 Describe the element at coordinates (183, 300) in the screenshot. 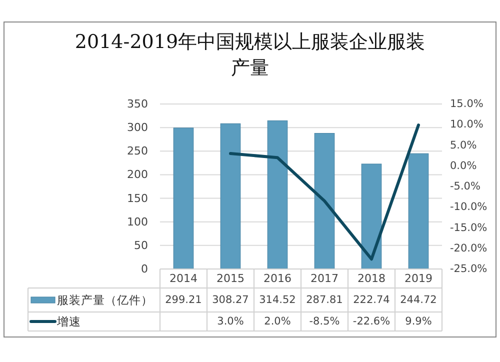

I see `data-label: 299.21` at that location.